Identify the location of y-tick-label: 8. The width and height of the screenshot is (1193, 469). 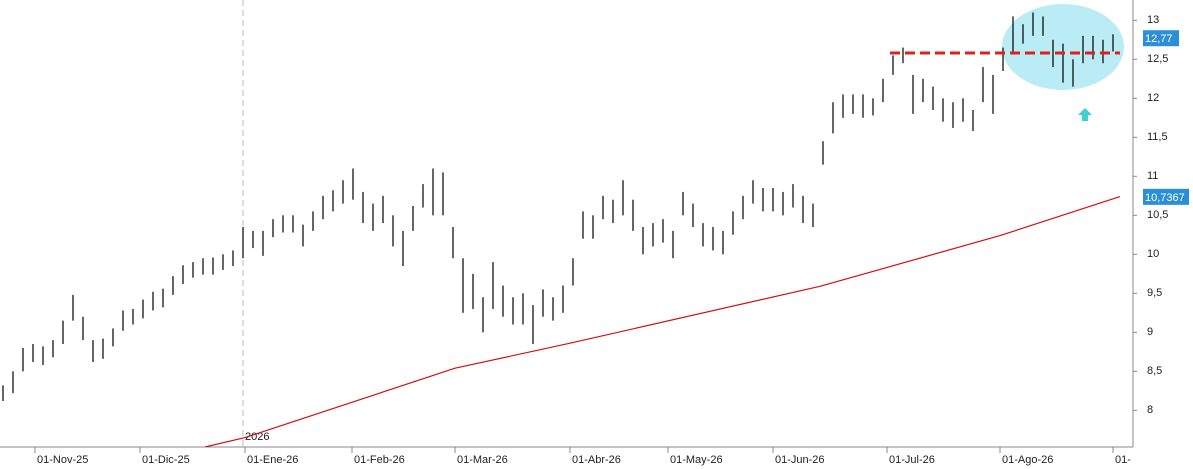
(1150, 410).